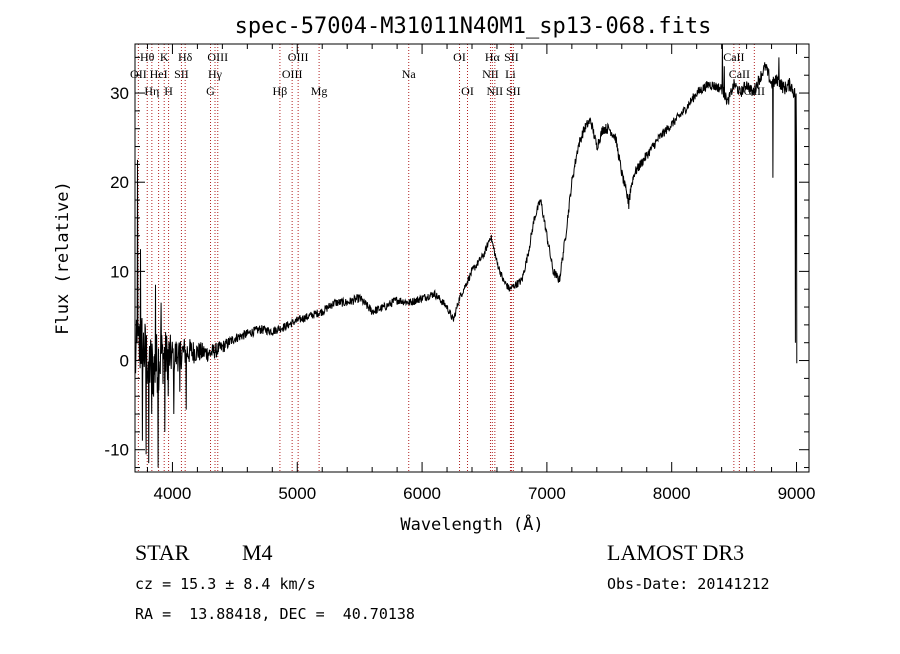  I want to click on spectral-line-label: Hδ, so click(185, 57).